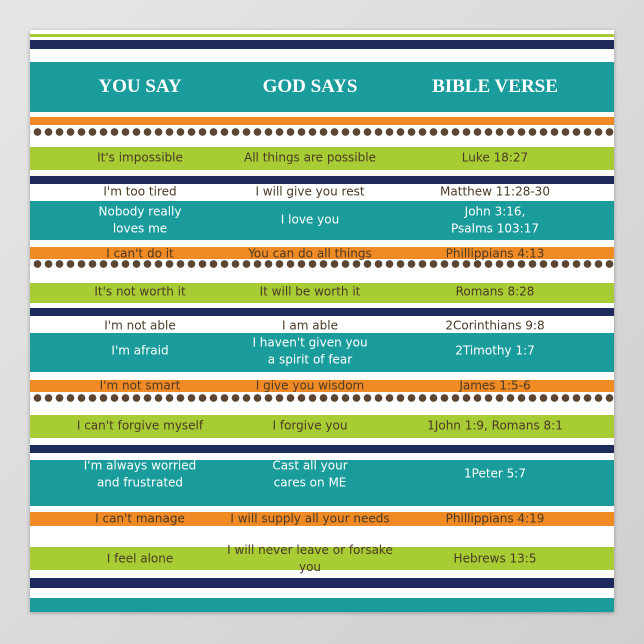 This screenshot has height=644, width=644. What do you see at coordinates (140, 191) in the screenshot?
I see `cell-text: I'm too tired` at bounding box center [140, 191].